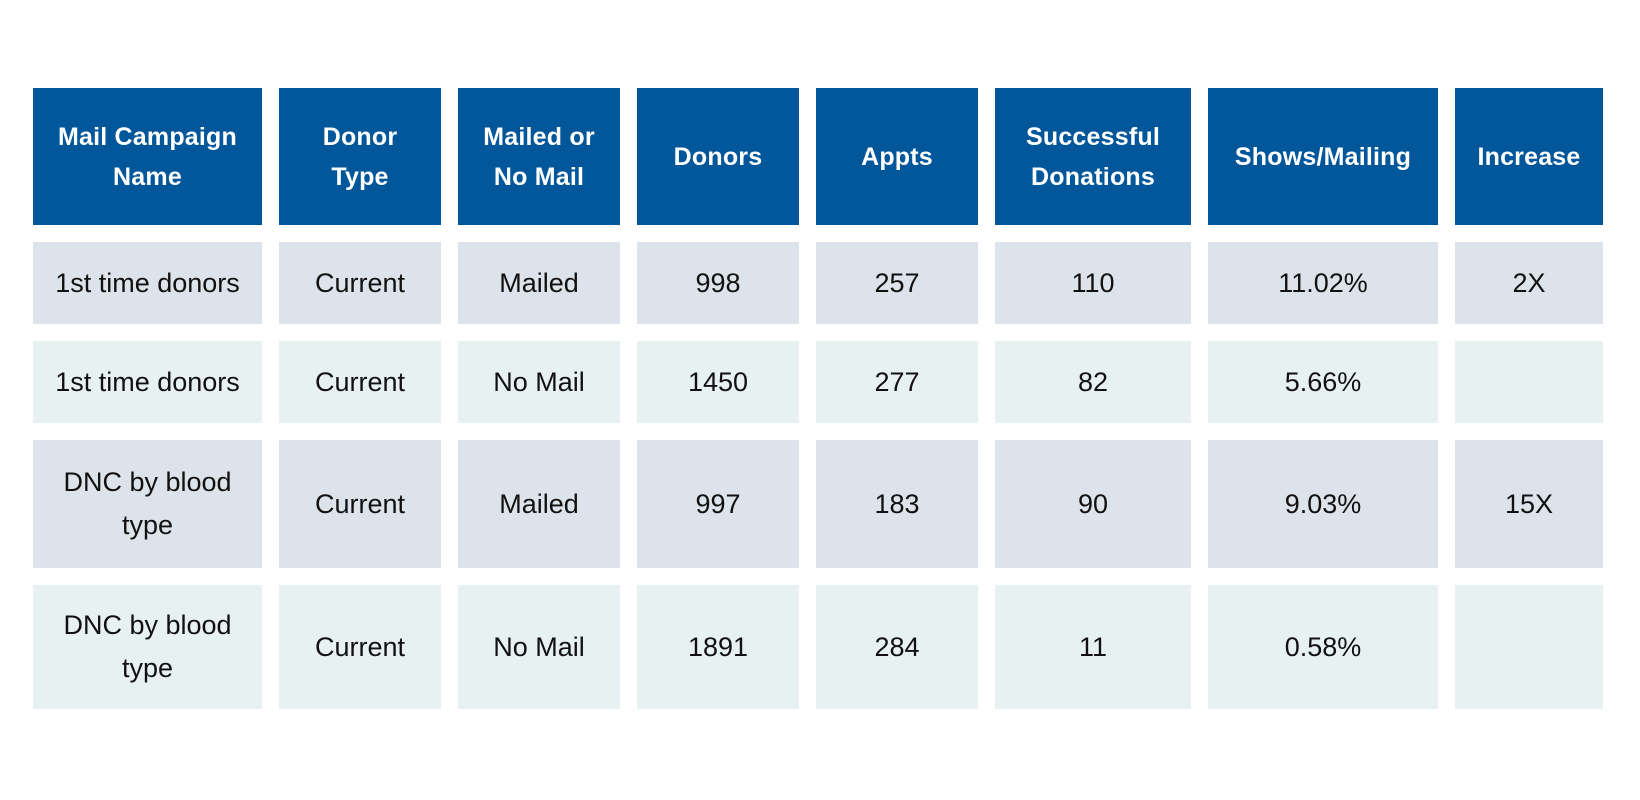 The height and width of the screenshot is (800, 1640). I want to click on header-mailed-or-no-mail: Mailed or No Mail, so click(539, 156).